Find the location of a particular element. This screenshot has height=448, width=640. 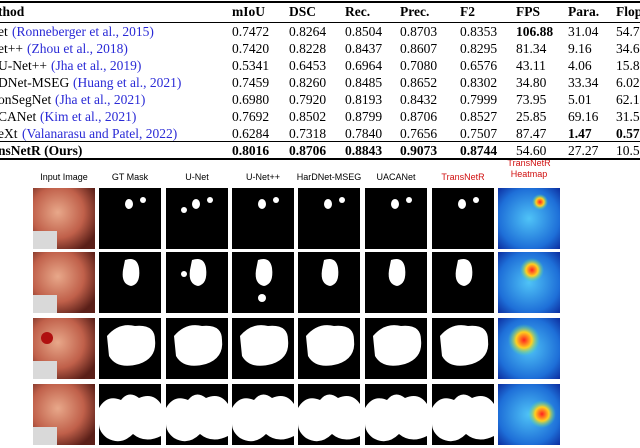

metric-value: 0.8485 is located at coordinates (364, 82).